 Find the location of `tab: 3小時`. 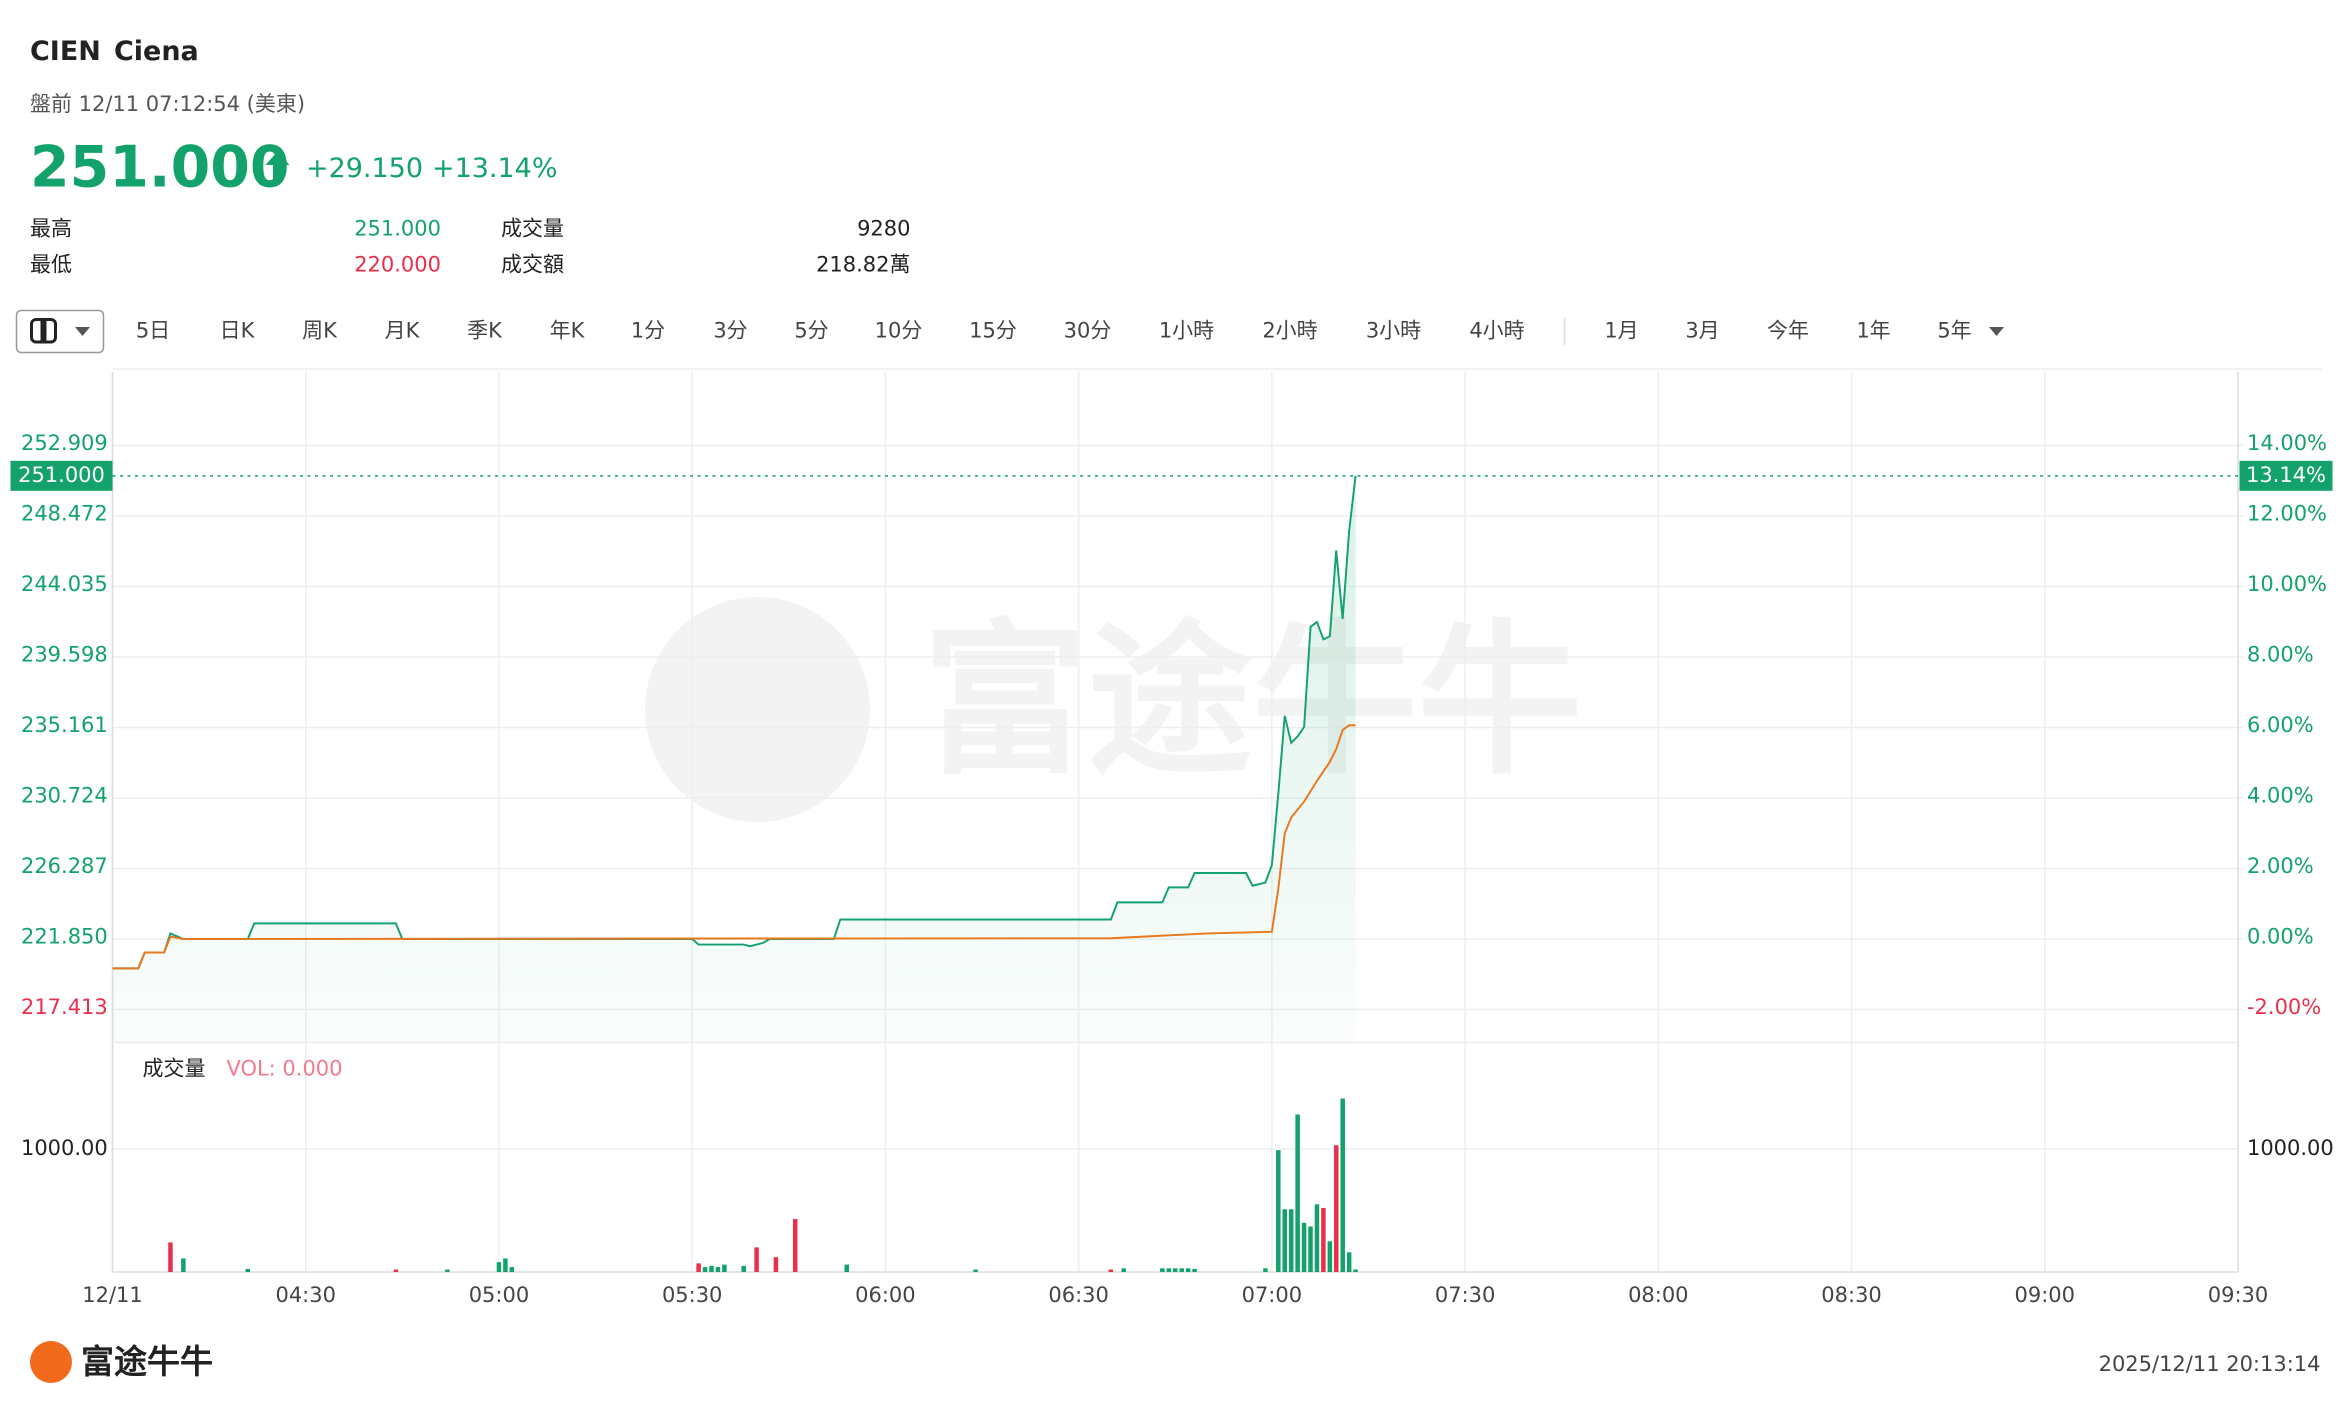

tab: 3小時 is located at coordinates (1393, 330).